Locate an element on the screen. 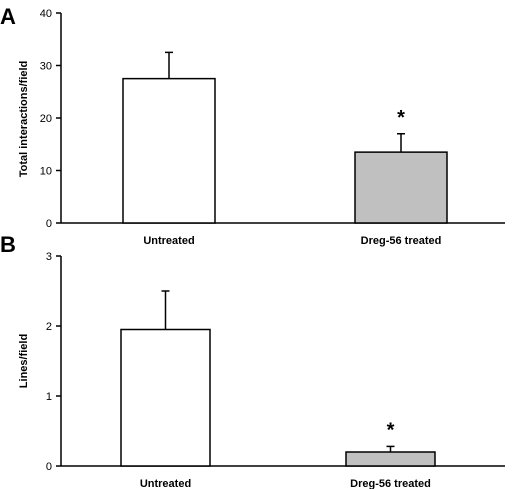  panel-b-category-labels: Untreated Dreg-56 treated is located at coordinates (285, 483).